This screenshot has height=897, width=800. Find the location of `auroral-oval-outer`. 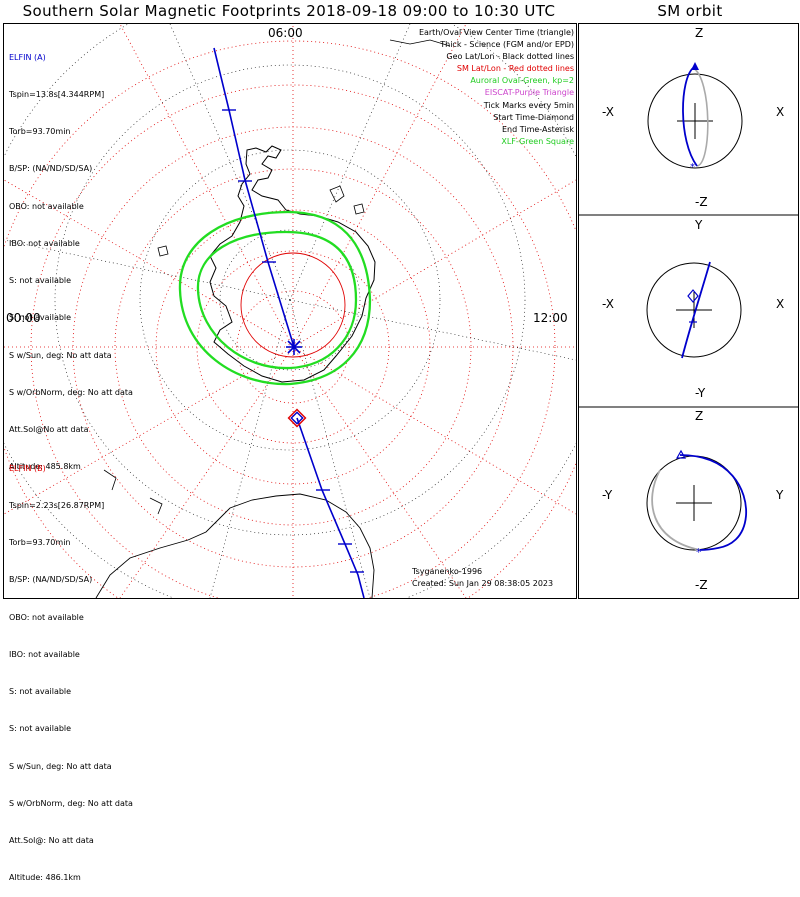

auroral-oval-outer is located at coordinates (275, 298).